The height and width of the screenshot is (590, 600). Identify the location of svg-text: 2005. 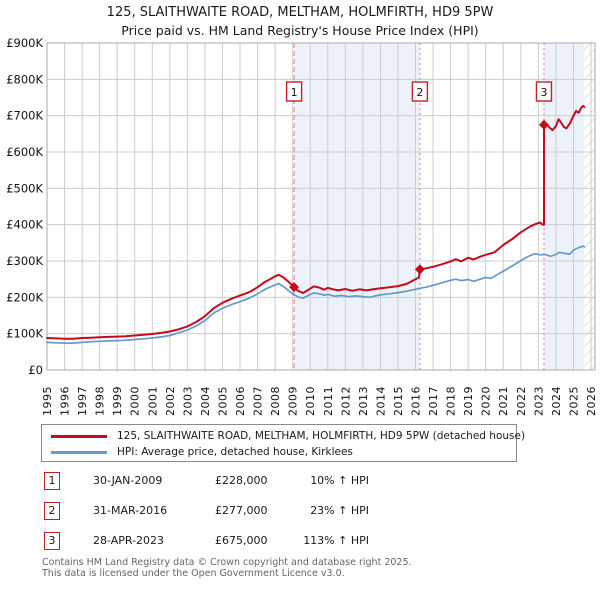
(222, 401).